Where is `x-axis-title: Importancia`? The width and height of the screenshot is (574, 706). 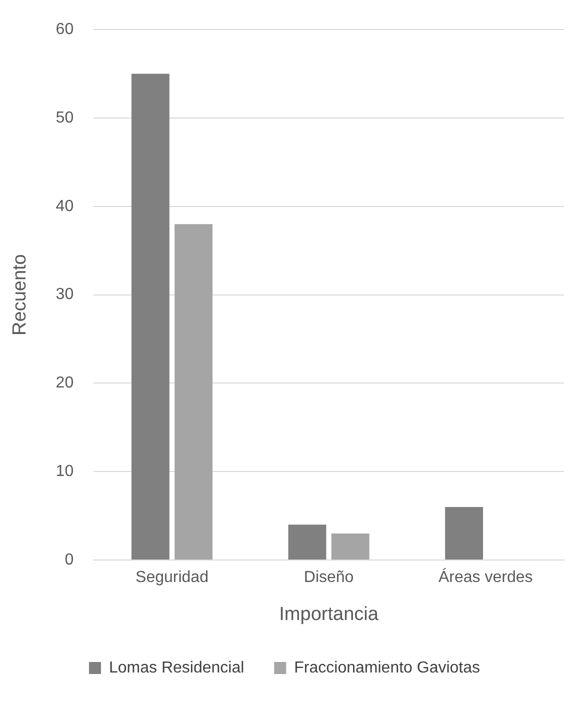 x-axis-title: Importancia is located at coordinates (329, 614).